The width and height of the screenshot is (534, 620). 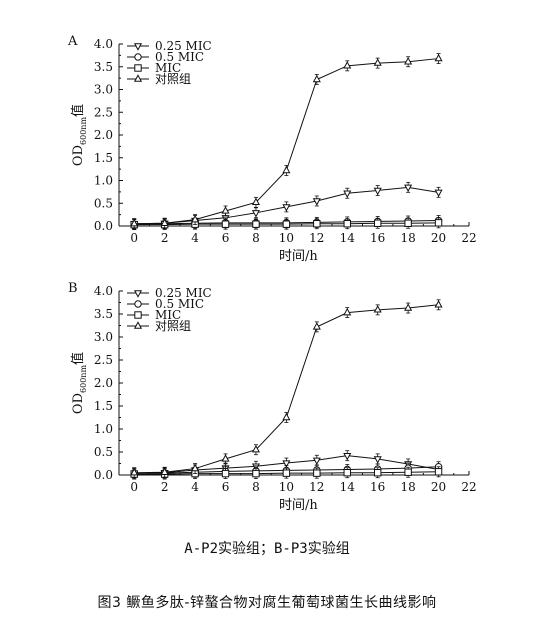 What do you see at coordinates (173, 326) in the screenshot?
I see `legend-label: 对照组` at bounding box center [173, 326].